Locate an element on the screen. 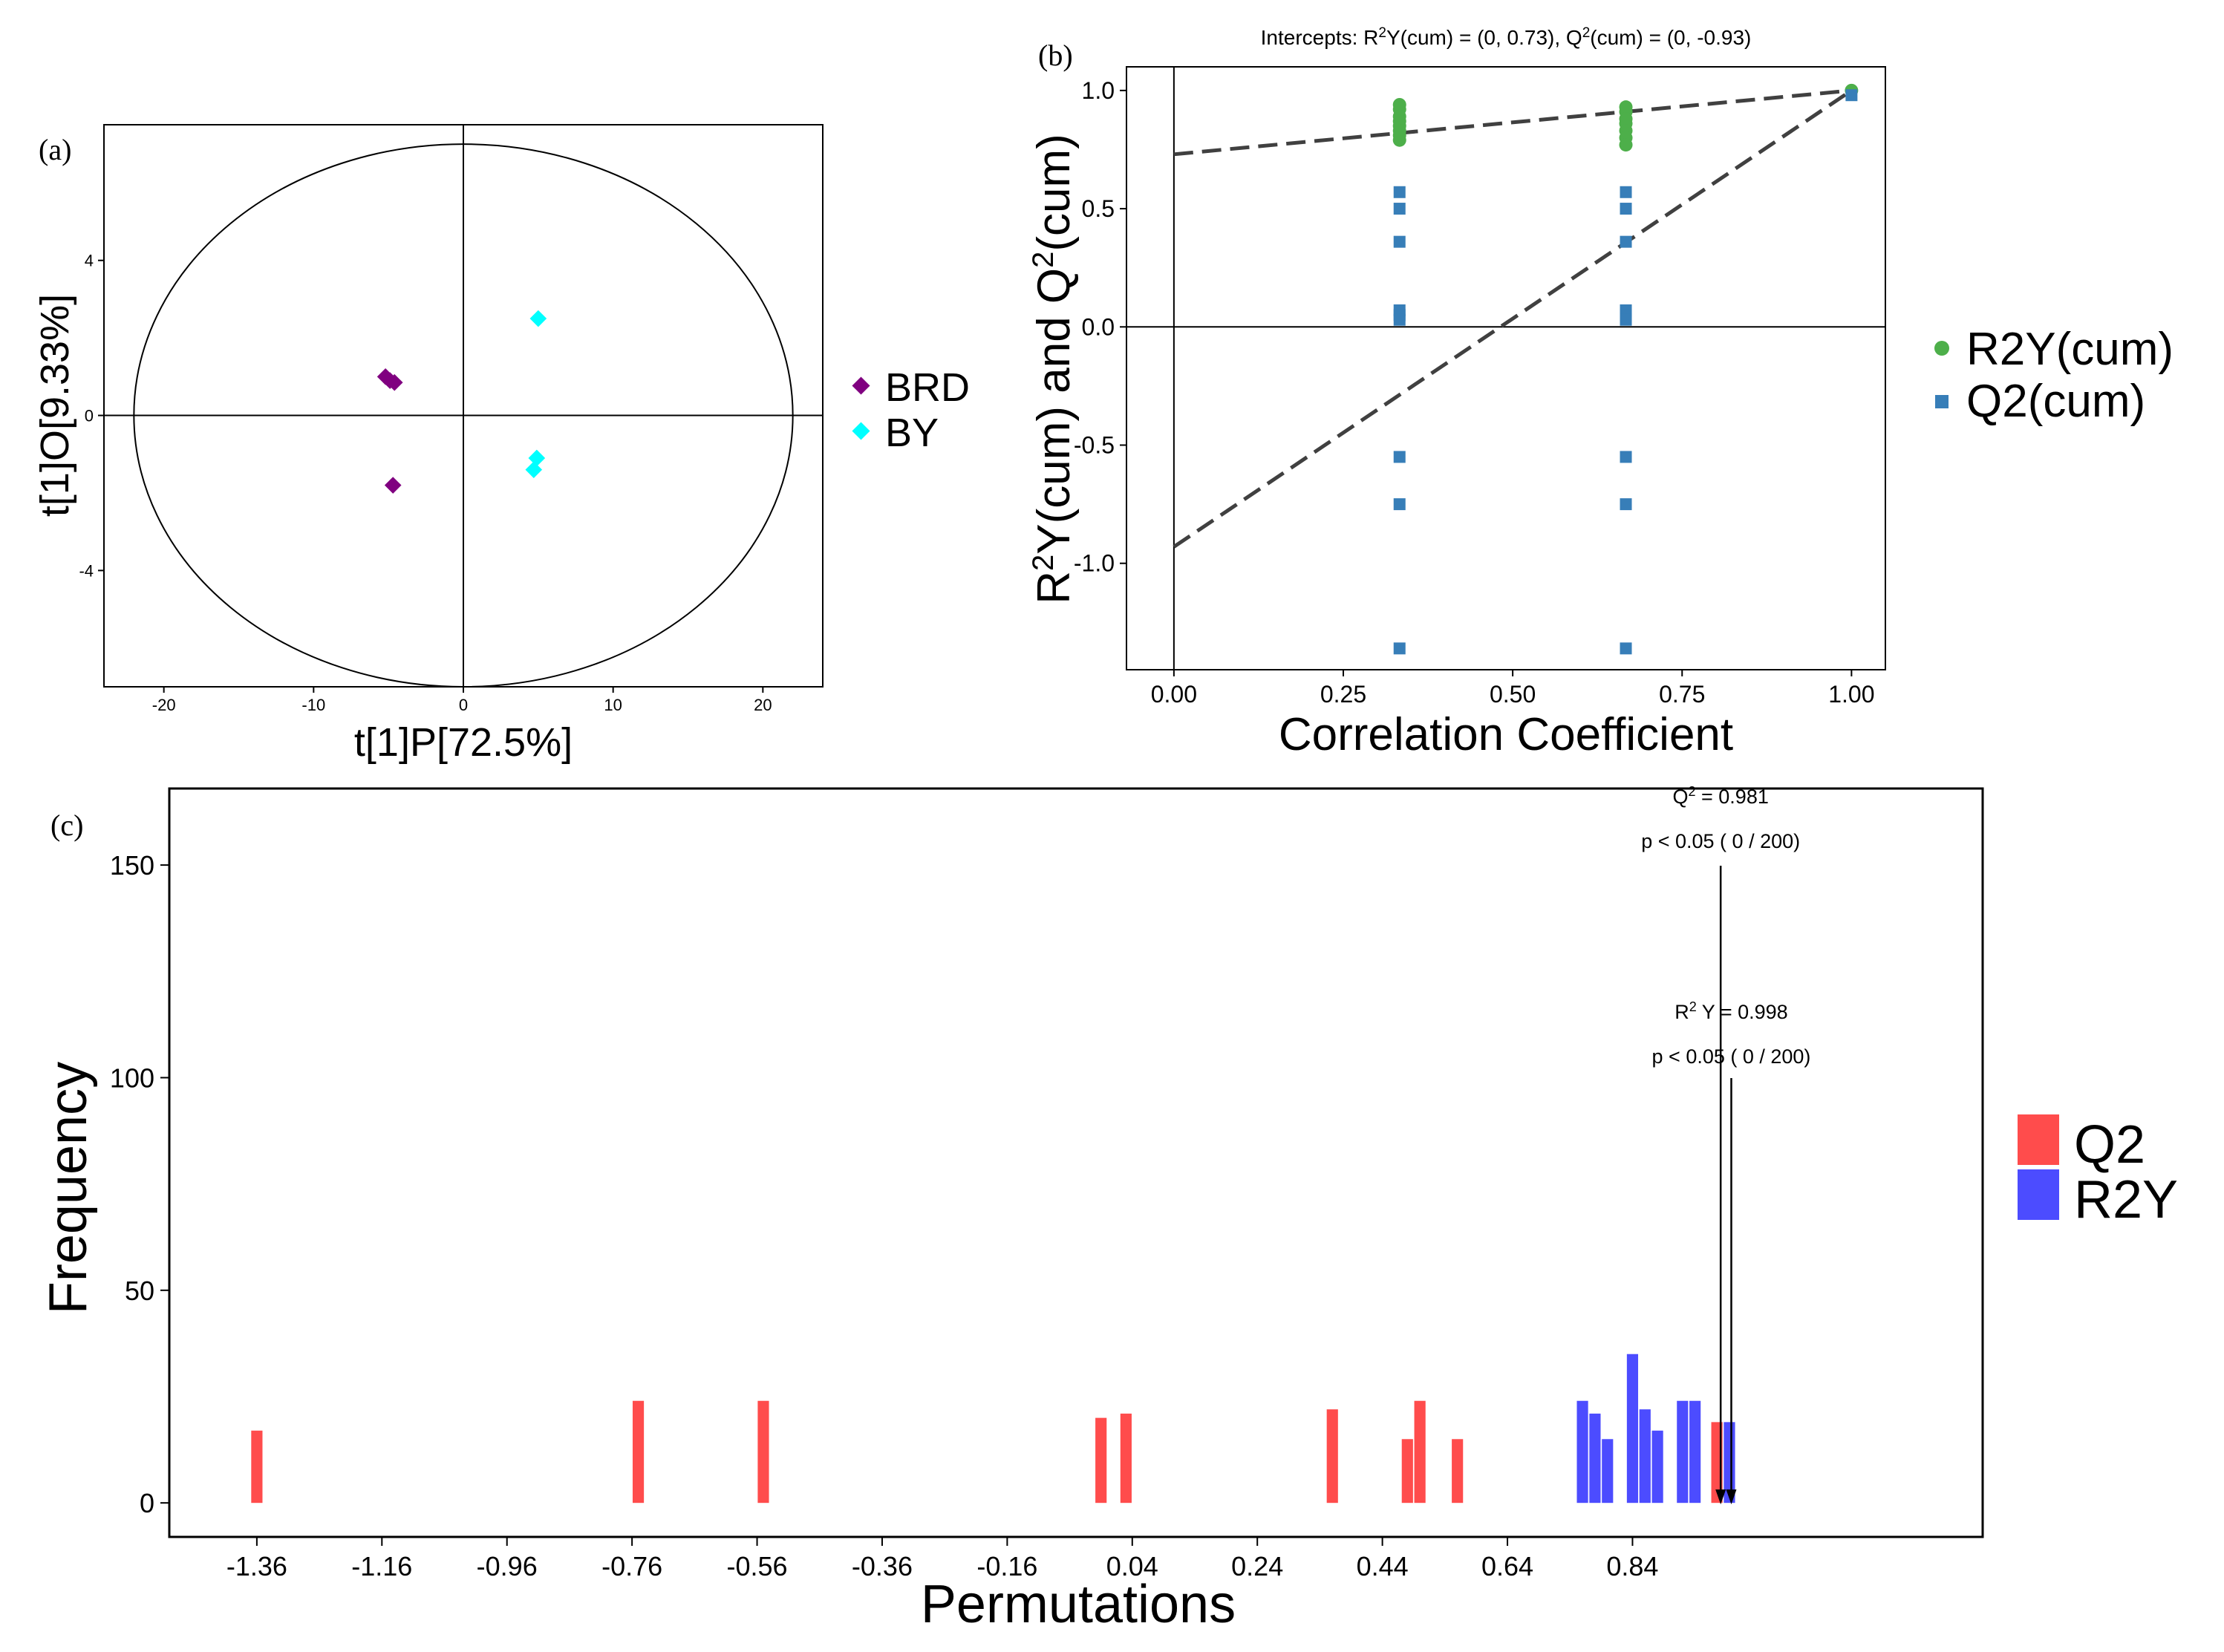 The image size is (2224, 1652). legend-q2-cum-label: Q2(cum) is located at coordinates (2055, 401).